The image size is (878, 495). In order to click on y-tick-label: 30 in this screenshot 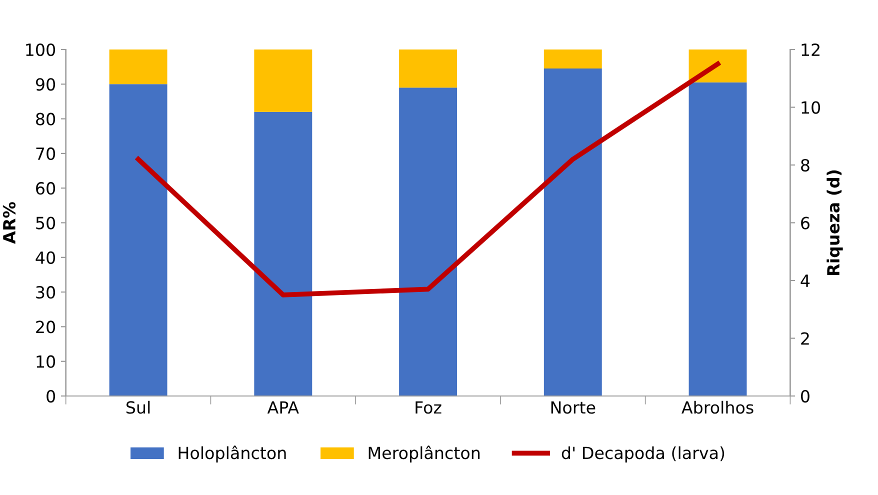, I will do `click(46, 292)`.